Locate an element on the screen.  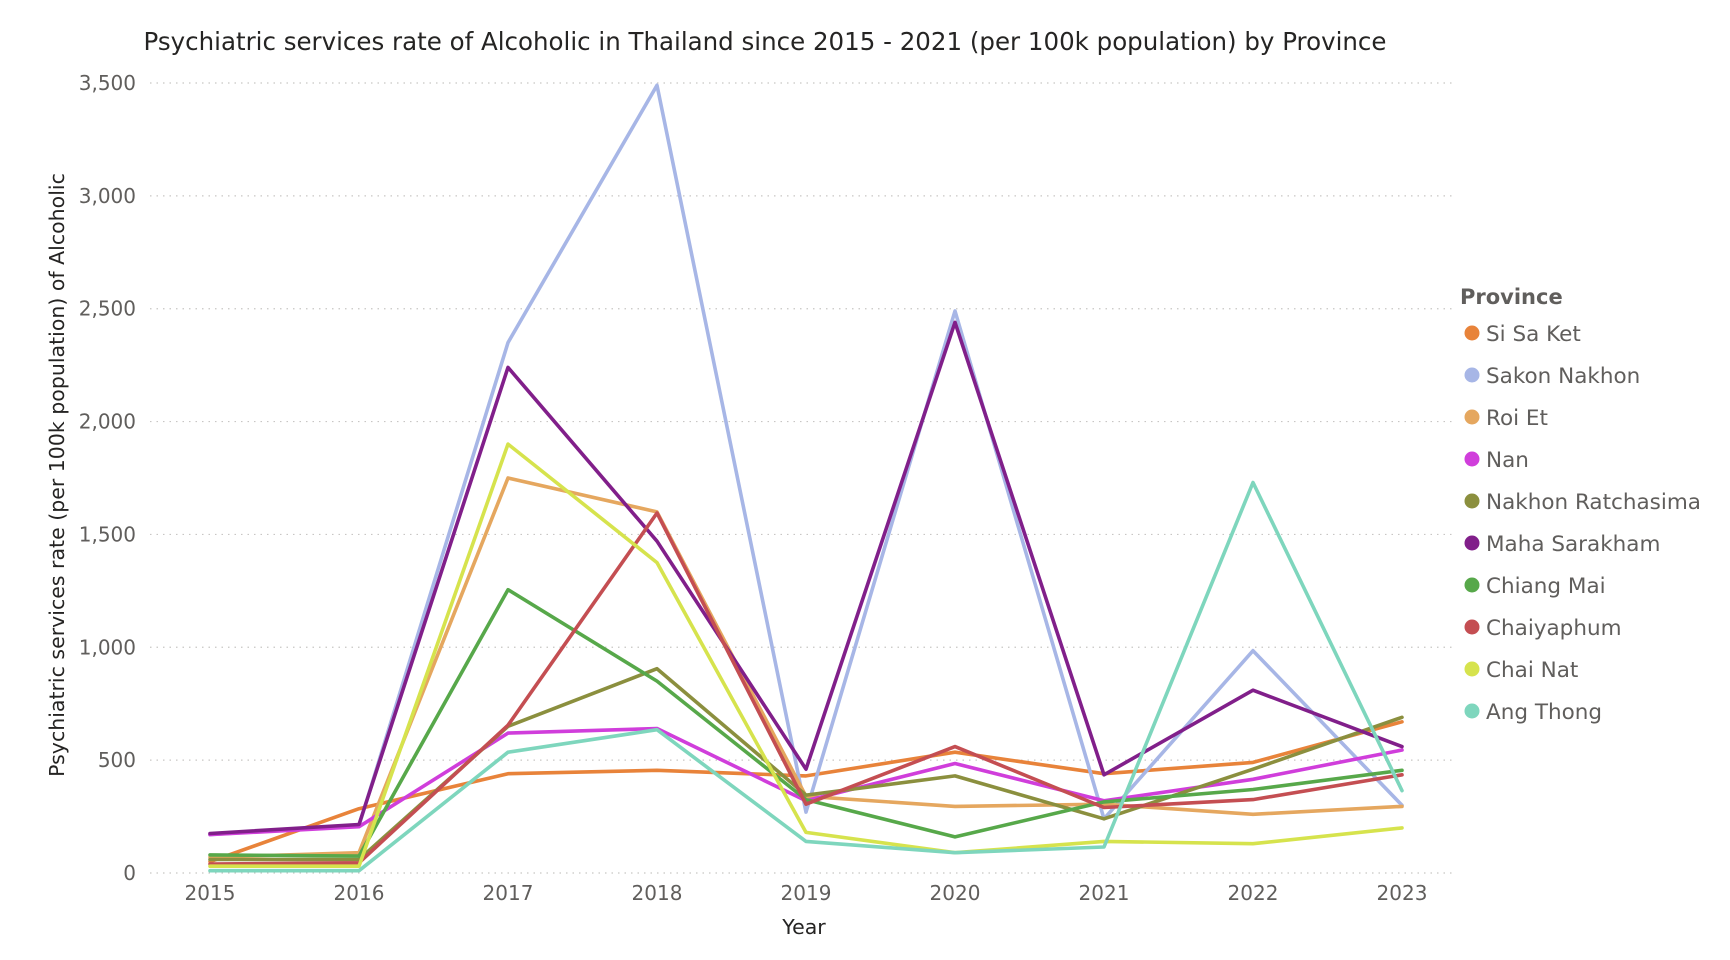
legend-item-label: Maha Sarakham is located at coordinates (1573, 544).